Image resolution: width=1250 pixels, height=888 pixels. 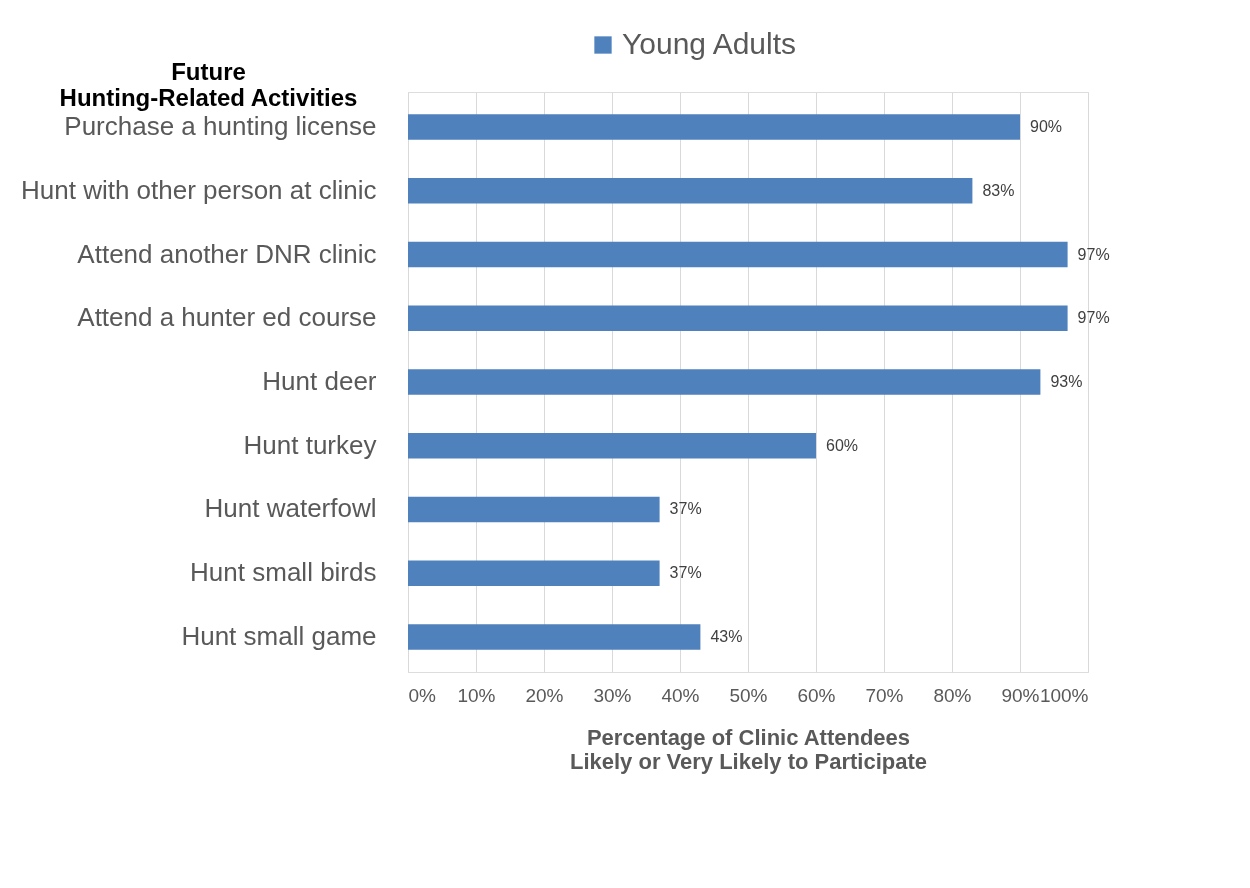 What do you see at coordinates (310, 444) in the screenshot?
I see `y-tick-label: Hunt turkey` at bounding box center [310, 444].